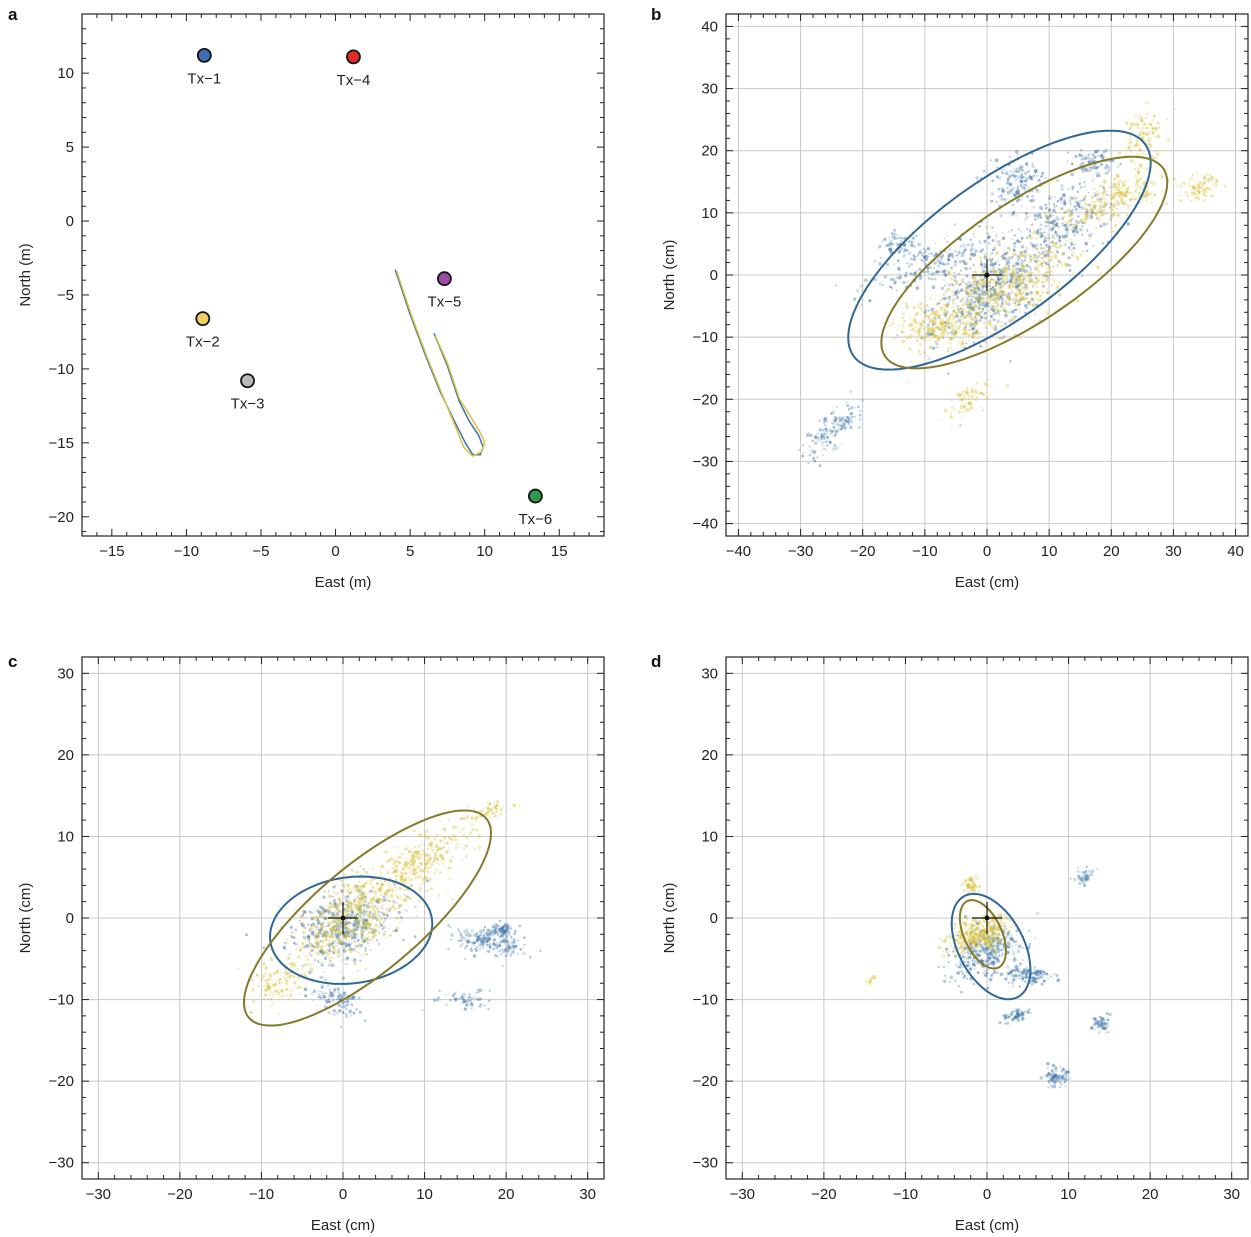  Describe the element at coordinates (65, 295) in the screenshot. I see `y-tick-label: −5` at that location.